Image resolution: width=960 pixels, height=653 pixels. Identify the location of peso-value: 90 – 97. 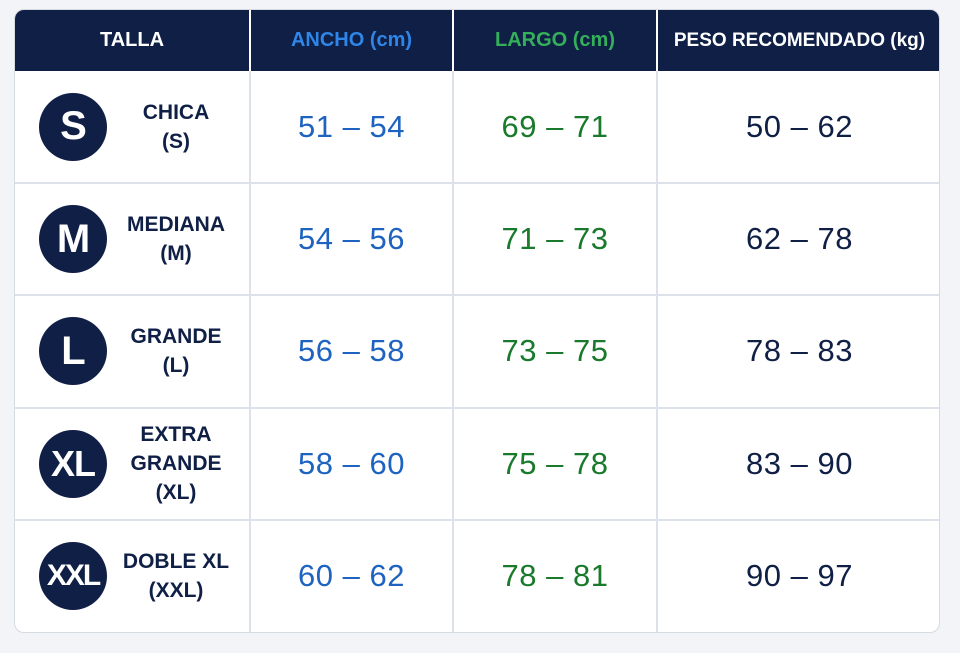
(799, 576).